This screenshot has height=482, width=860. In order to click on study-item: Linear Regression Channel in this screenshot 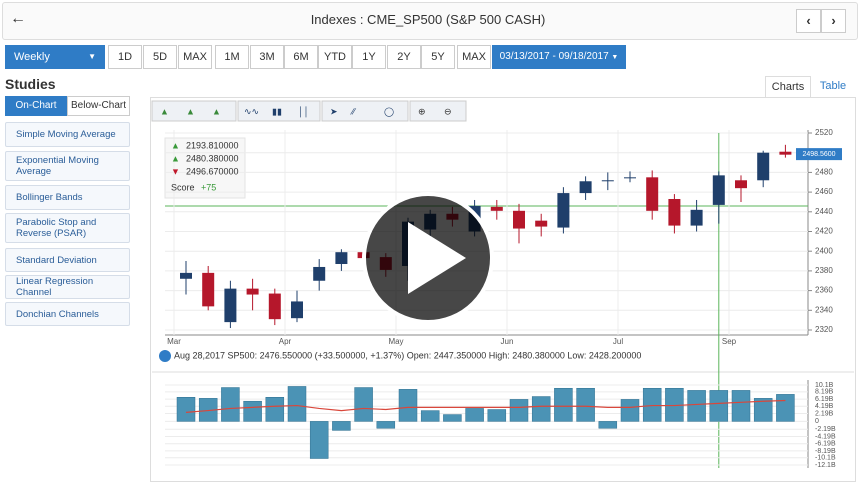, I will do `click(67, 287)`.